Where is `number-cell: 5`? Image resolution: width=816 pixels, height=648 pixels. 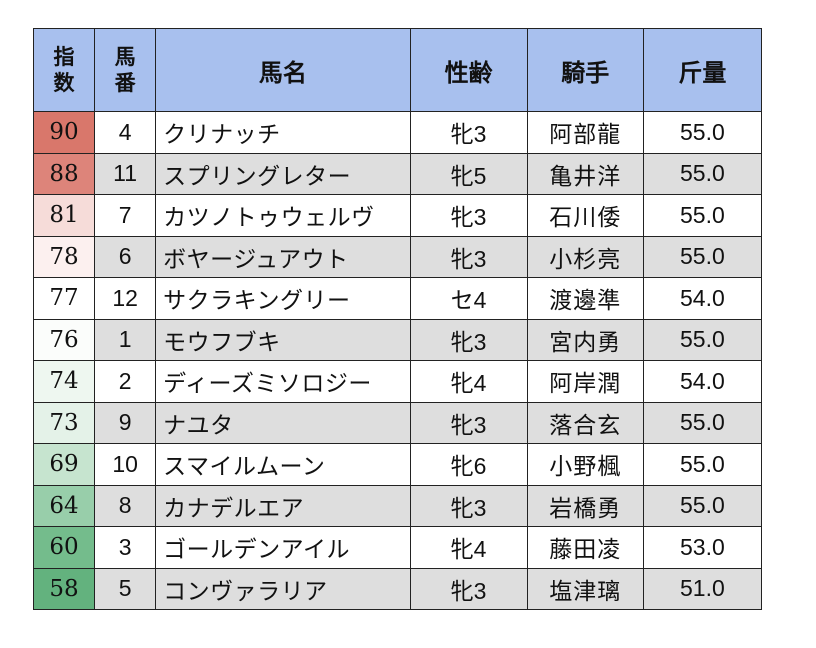 number-cell: 5 is located at coordinates (125, 588).